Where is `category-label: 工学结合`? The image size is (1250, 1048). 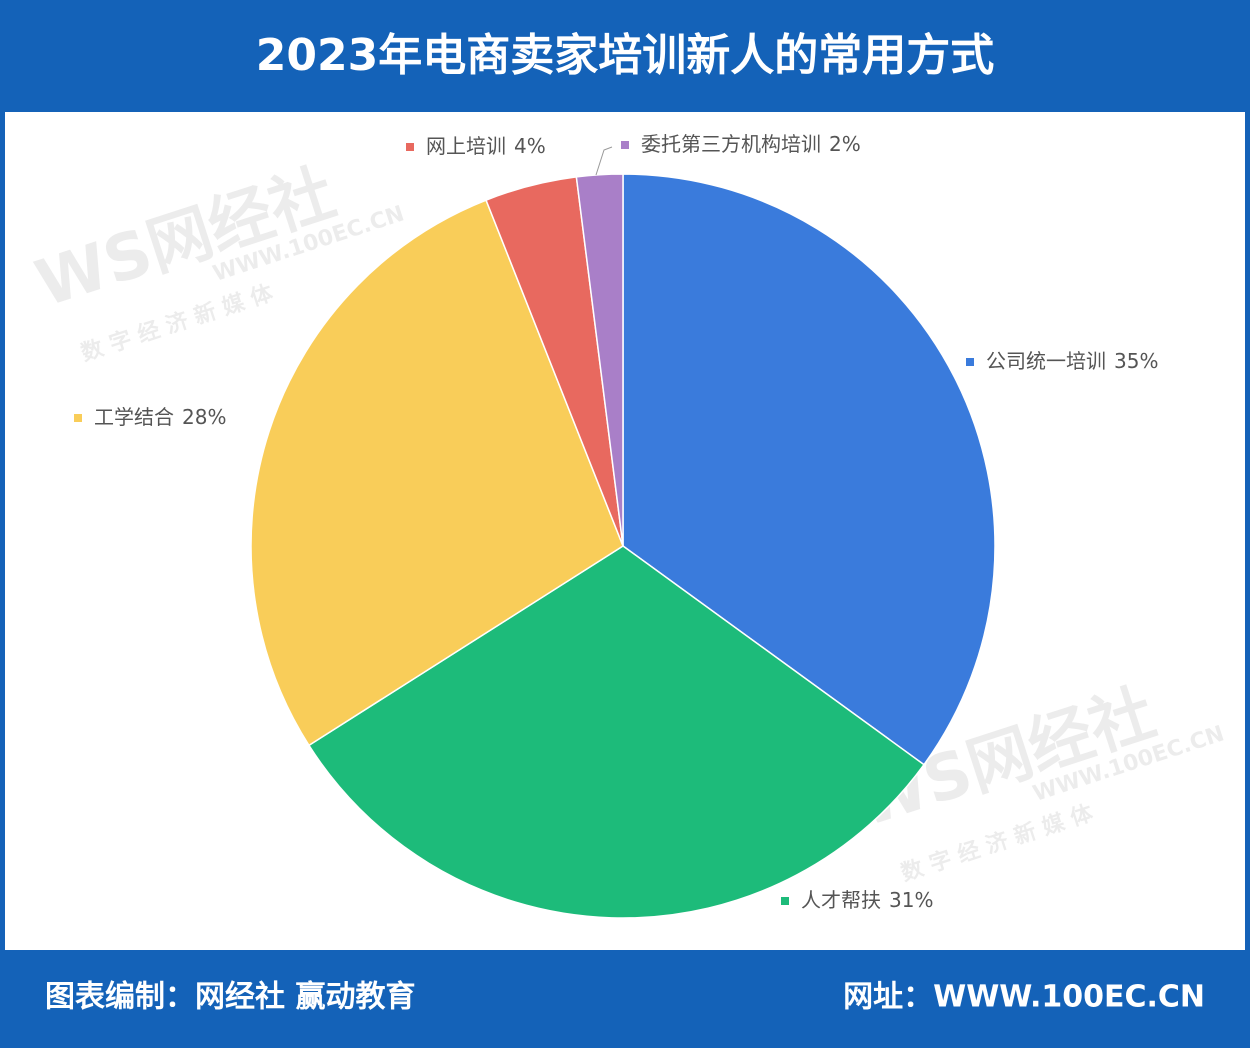
category-label: 工学结合 is located at coordinates (134, 417).